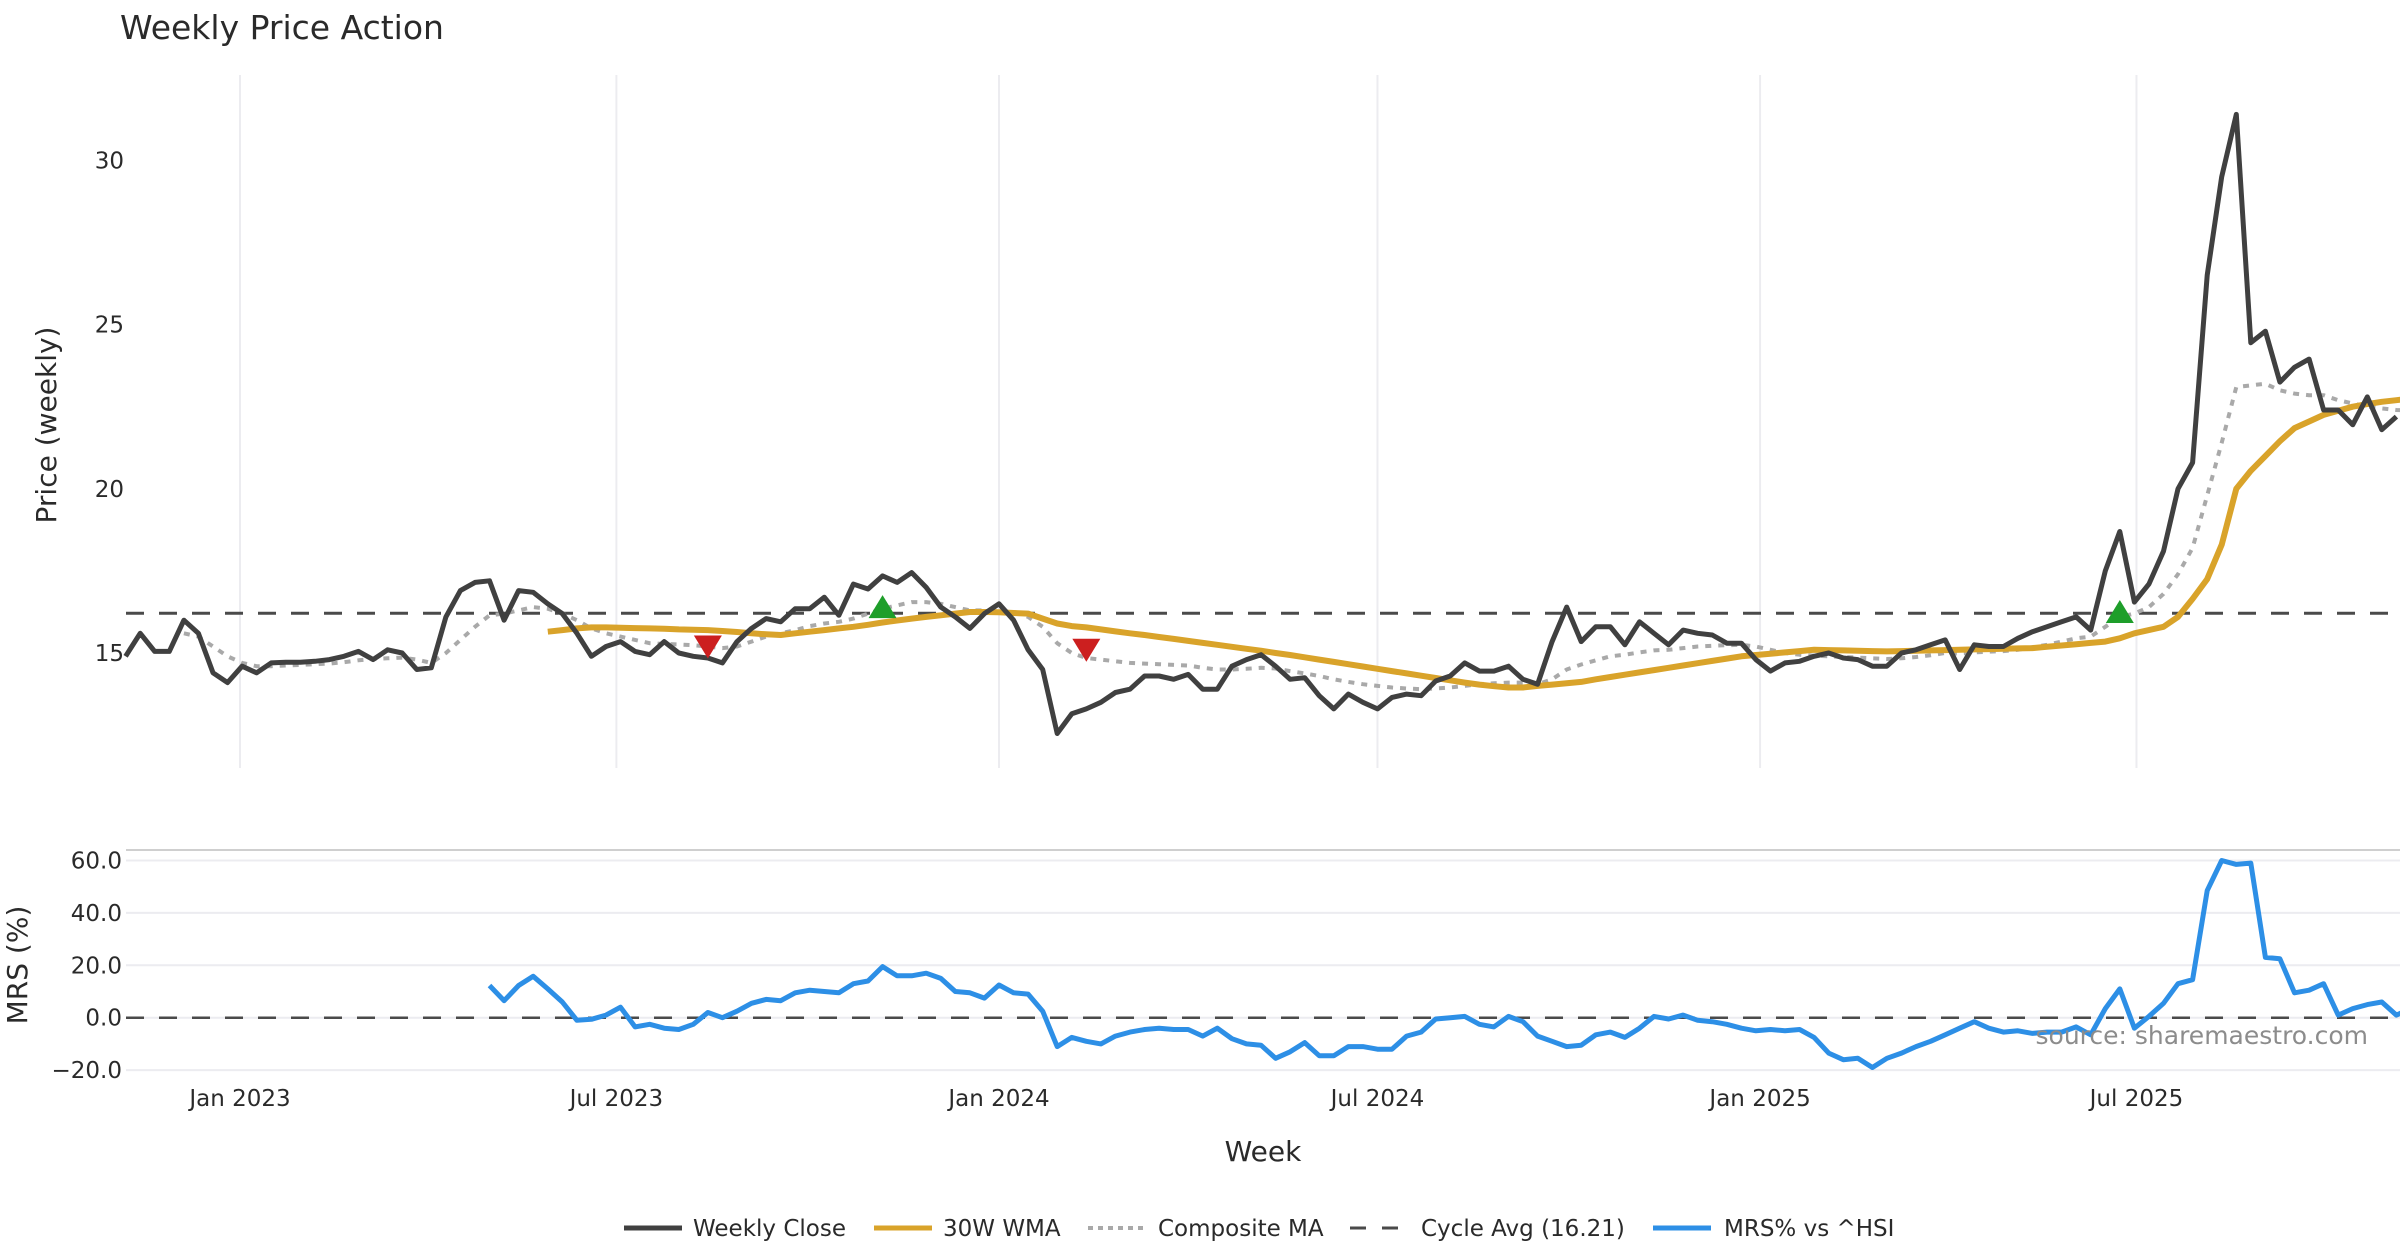  Describe the element at coordinates (109, 161) in the screenshot. I see `price-y-tick-label: 30` at that location.